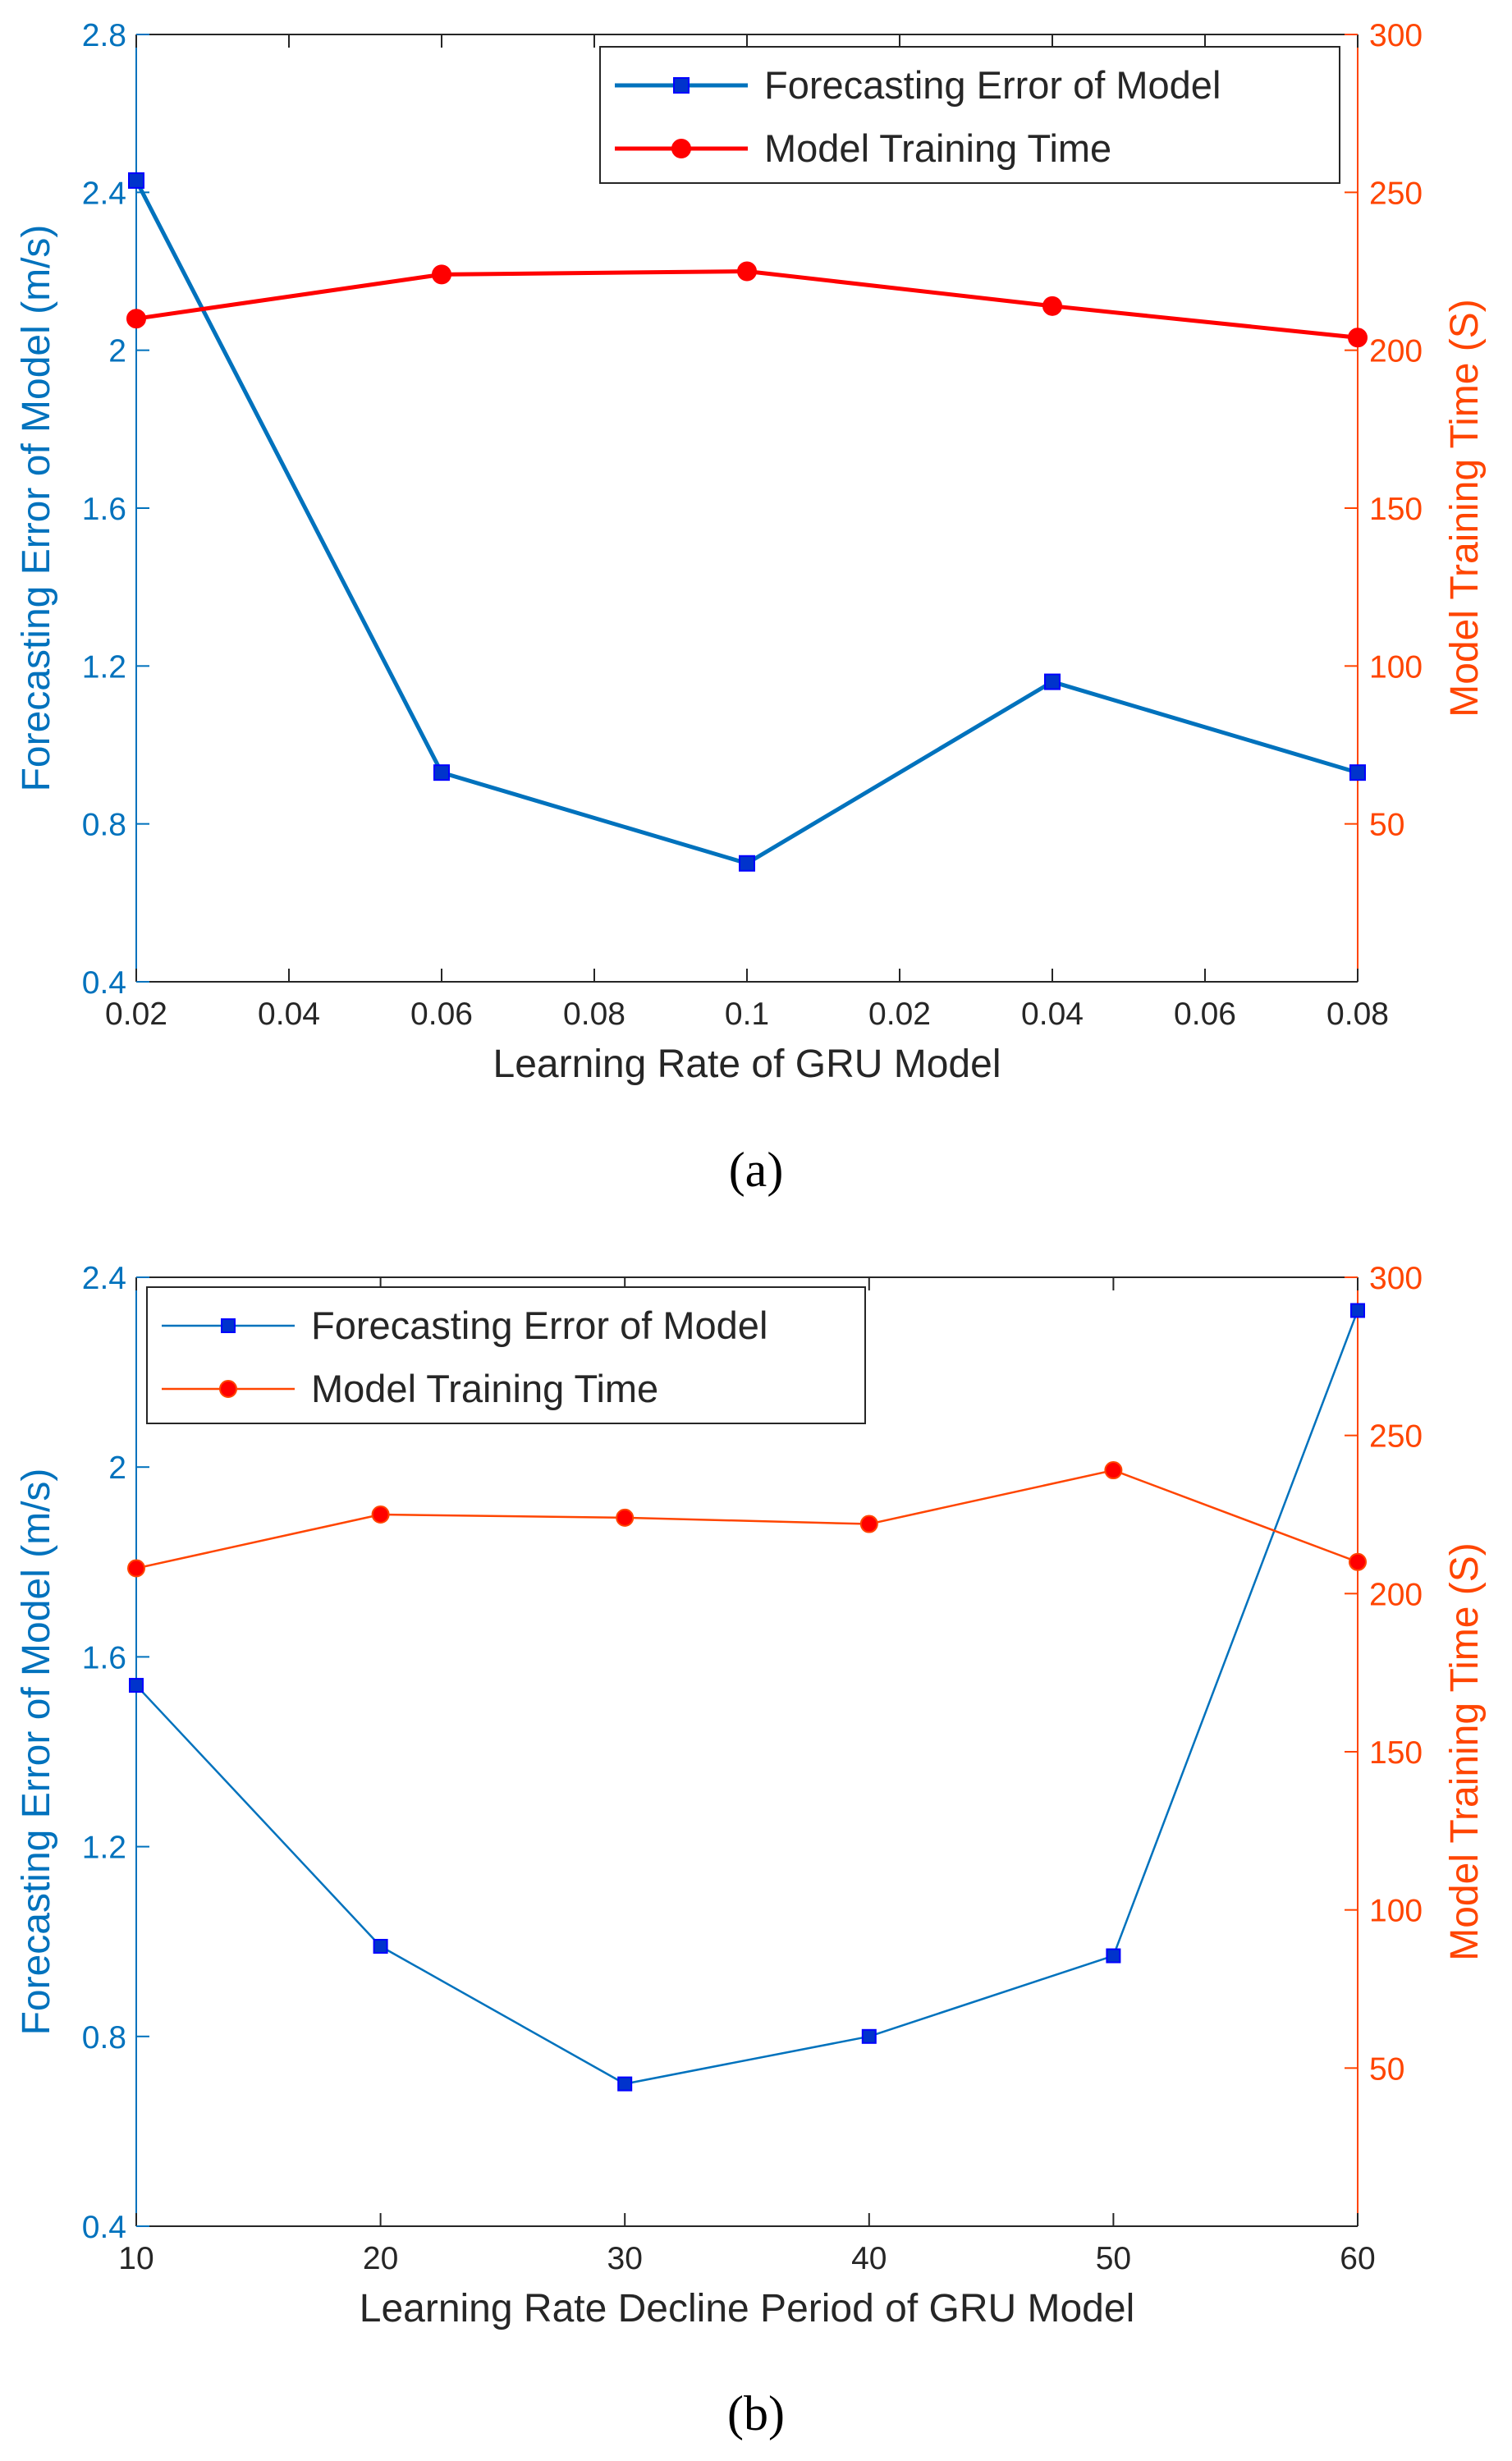 Image resolution: width=1512 pixels, height=2461 pixels. Describe the element at coordinates (747, 1015) in the screenshot. I see `x-tick-label: 0.1` at that location.